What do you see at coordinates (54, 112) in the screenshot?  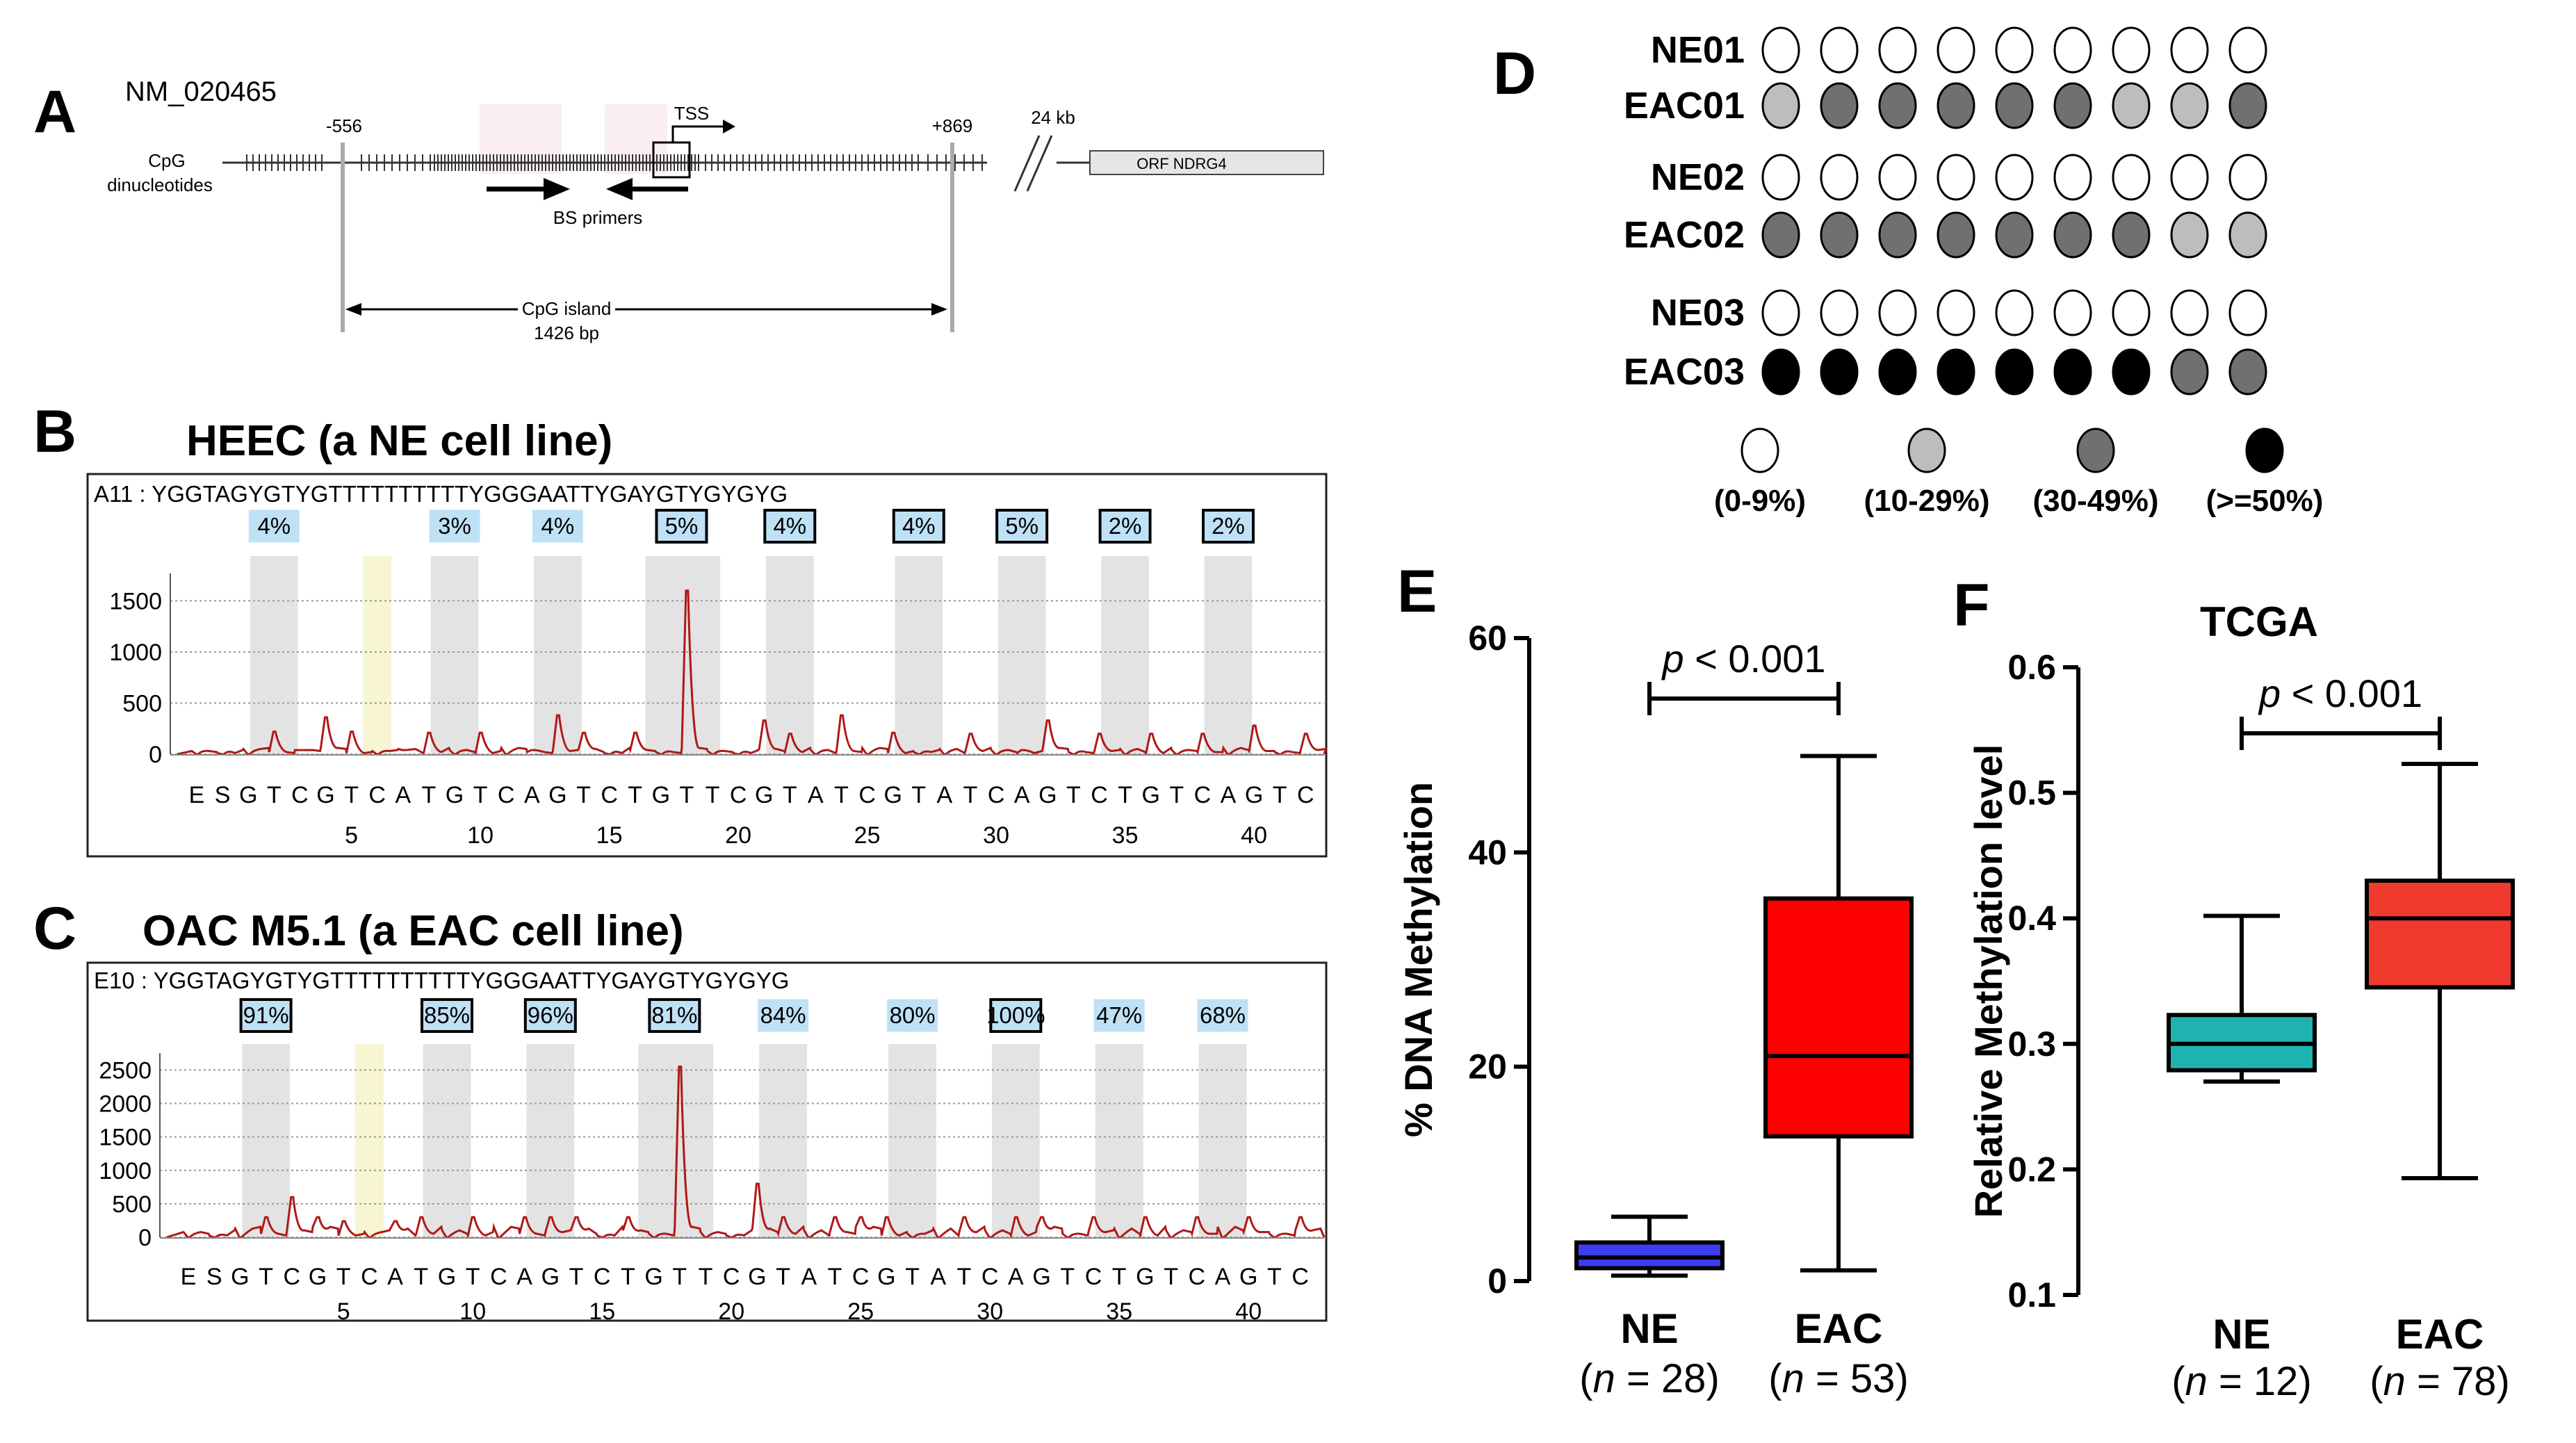 I see `panel-label-a: A` at bounding box center [54, 112].